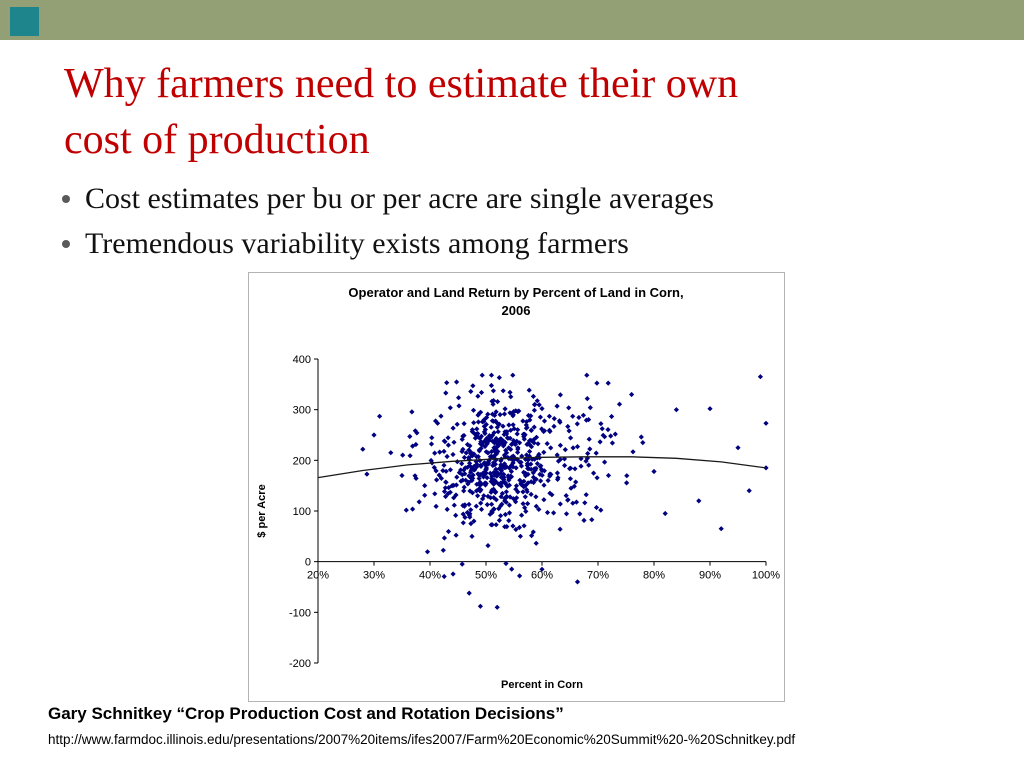 This screenshot has height=768, width=1024. Describe the element at coordinates (302, 360) in the screenshot. I see `svg-text: 400` at that location.